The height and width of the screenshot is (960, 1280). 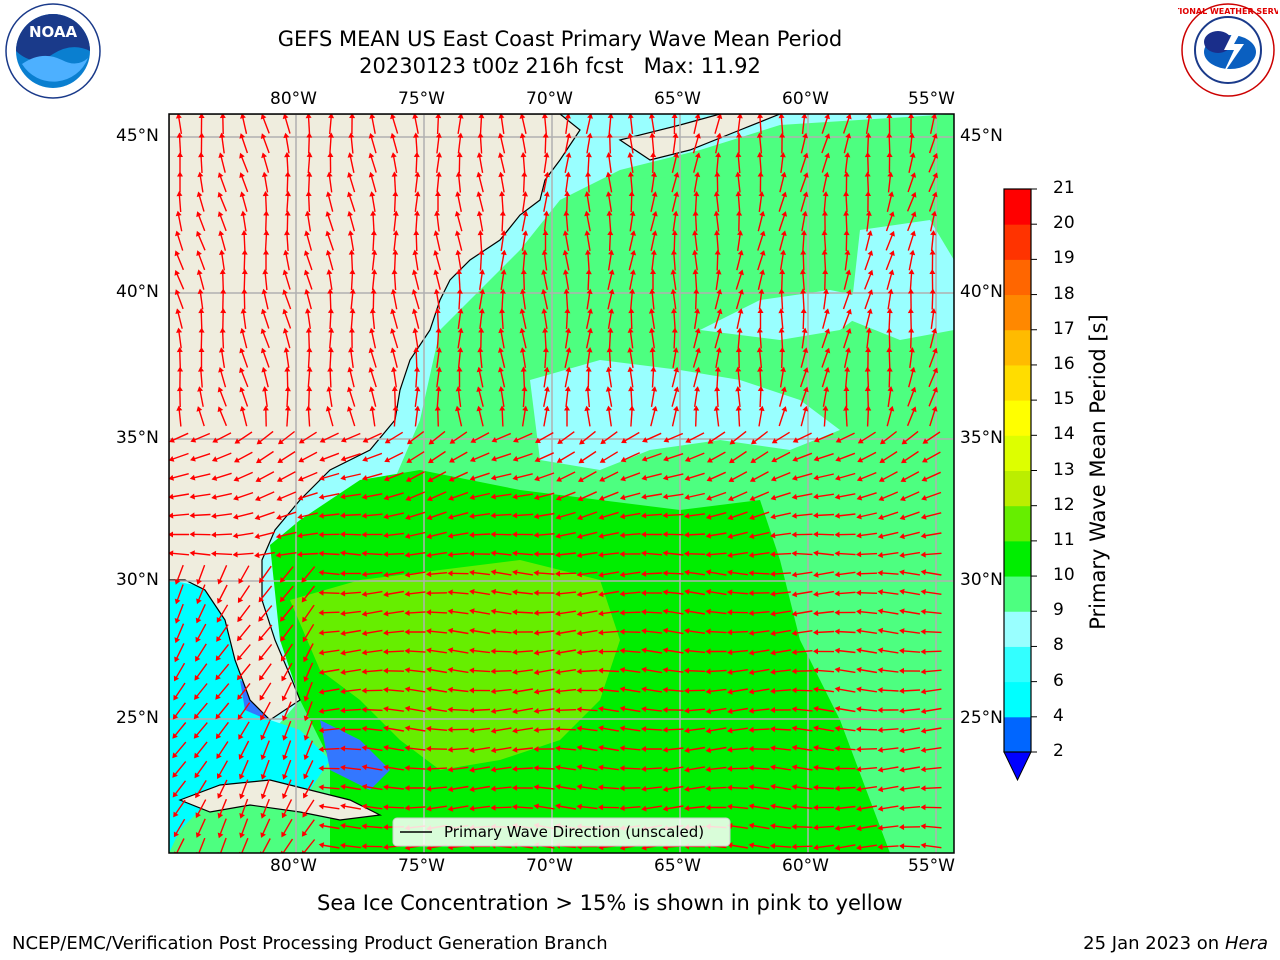 I want to click on lon-label-bottom-80w: 80°W, so click(x=293, y=866).